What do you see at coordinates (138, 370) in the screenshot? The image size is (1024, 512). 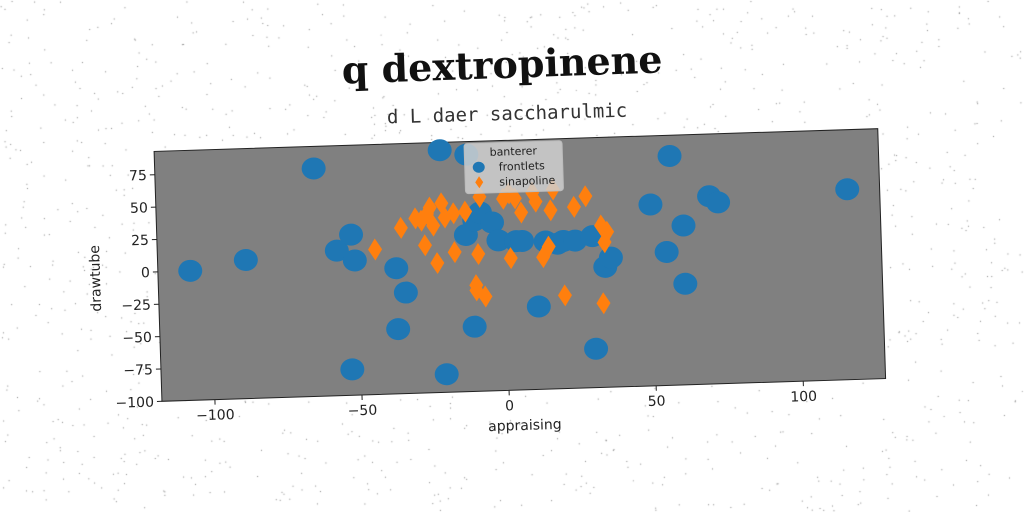 I see `y-tick-label: −75` at bounding box center [138, 370].